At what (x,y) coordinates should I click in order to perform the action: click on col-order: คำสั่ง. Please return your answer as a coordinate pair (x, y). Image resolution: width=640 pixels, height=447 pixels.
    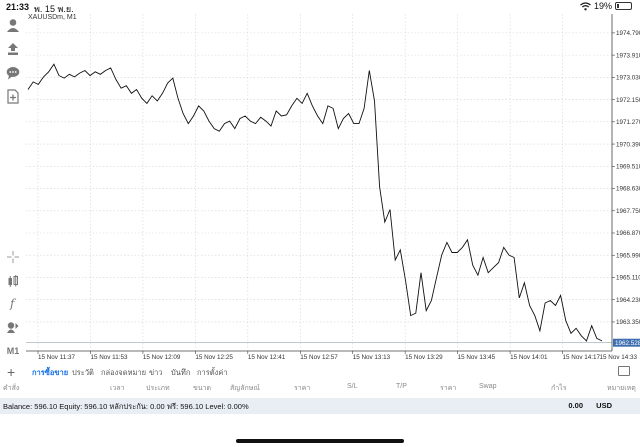
    Looking at the image, I should click on (11, 388).